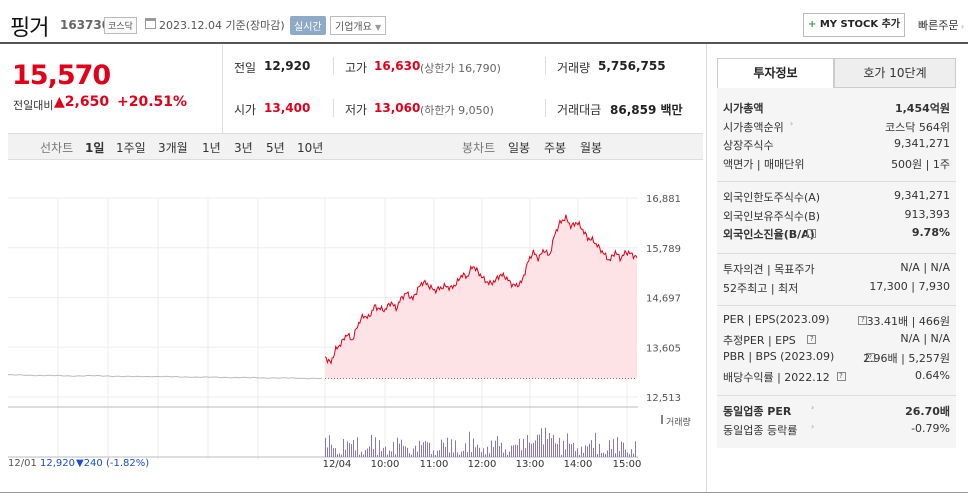 The image size is (972, 499). Describe the element at coordinates (555, 148) in the screenshot. I see `candle-weekly-tab: 주봉` at that location.